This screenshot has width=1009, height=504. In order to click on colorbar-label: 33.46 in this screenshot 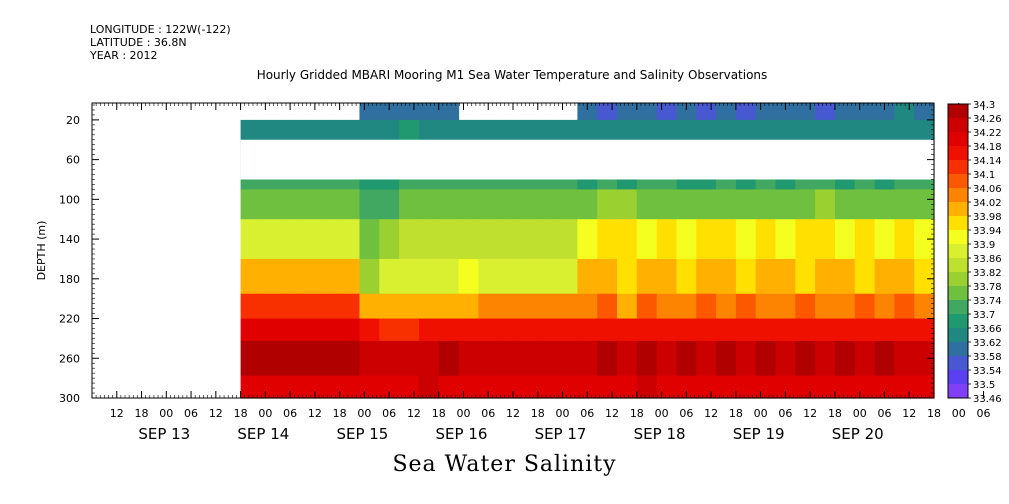, I will do `click(987, 399)`.